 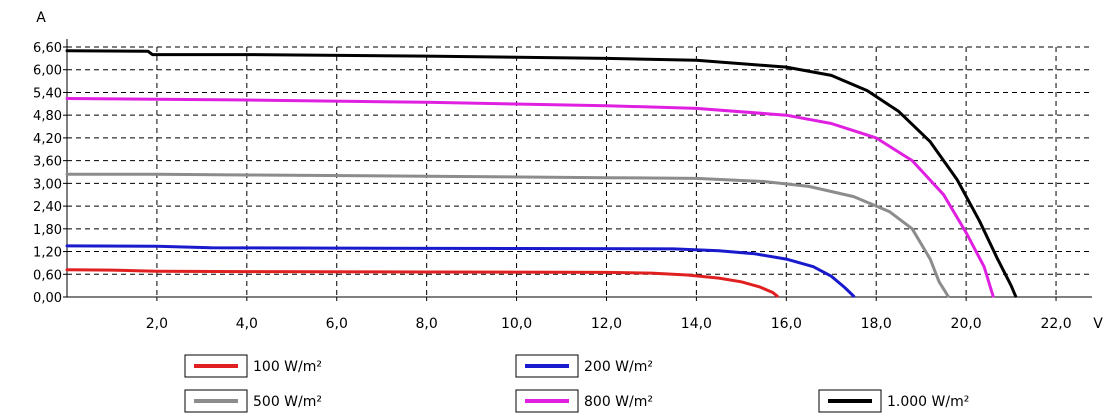 I want to click on y-tick-label: 0,00, so click(x=47, y=298).